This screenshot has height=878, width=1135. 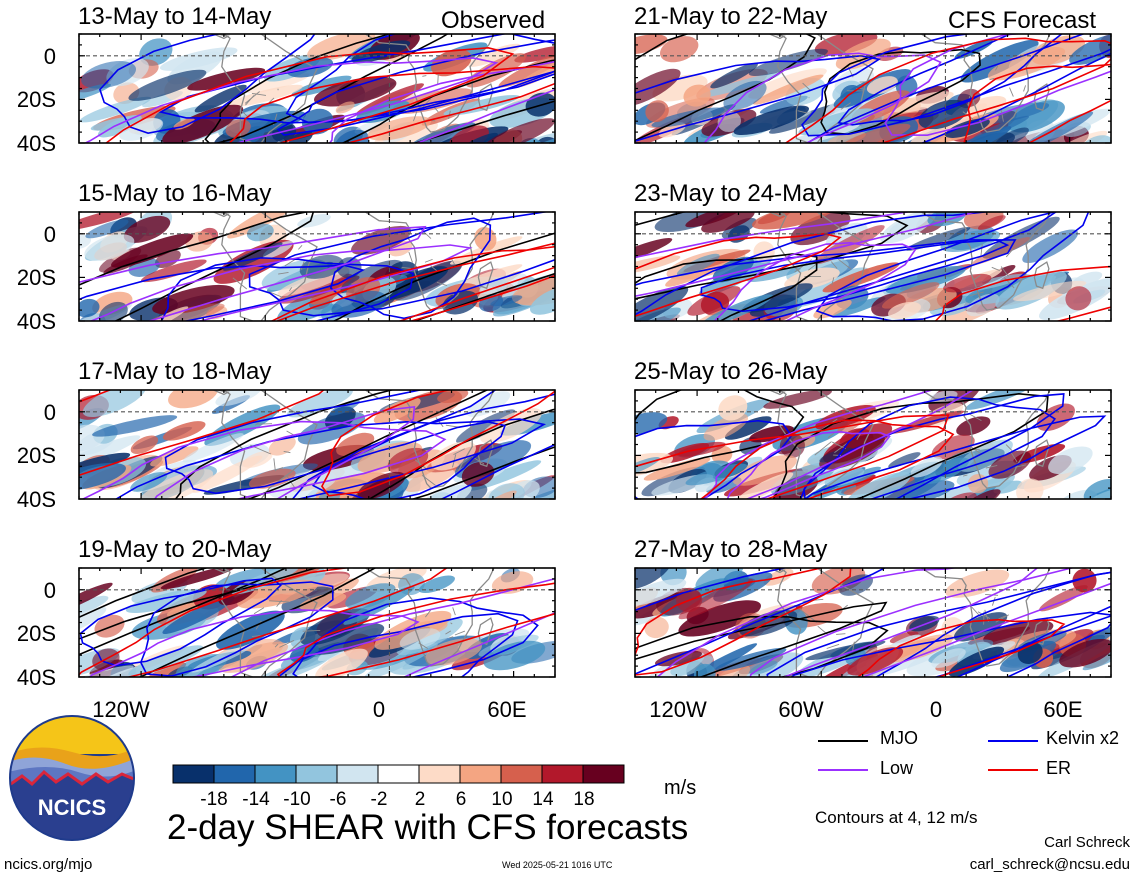 What do you see at coordinates (420, 799) in the screenshot?
I see `colorbar-tick: 2` at bounding box center [420, 799].